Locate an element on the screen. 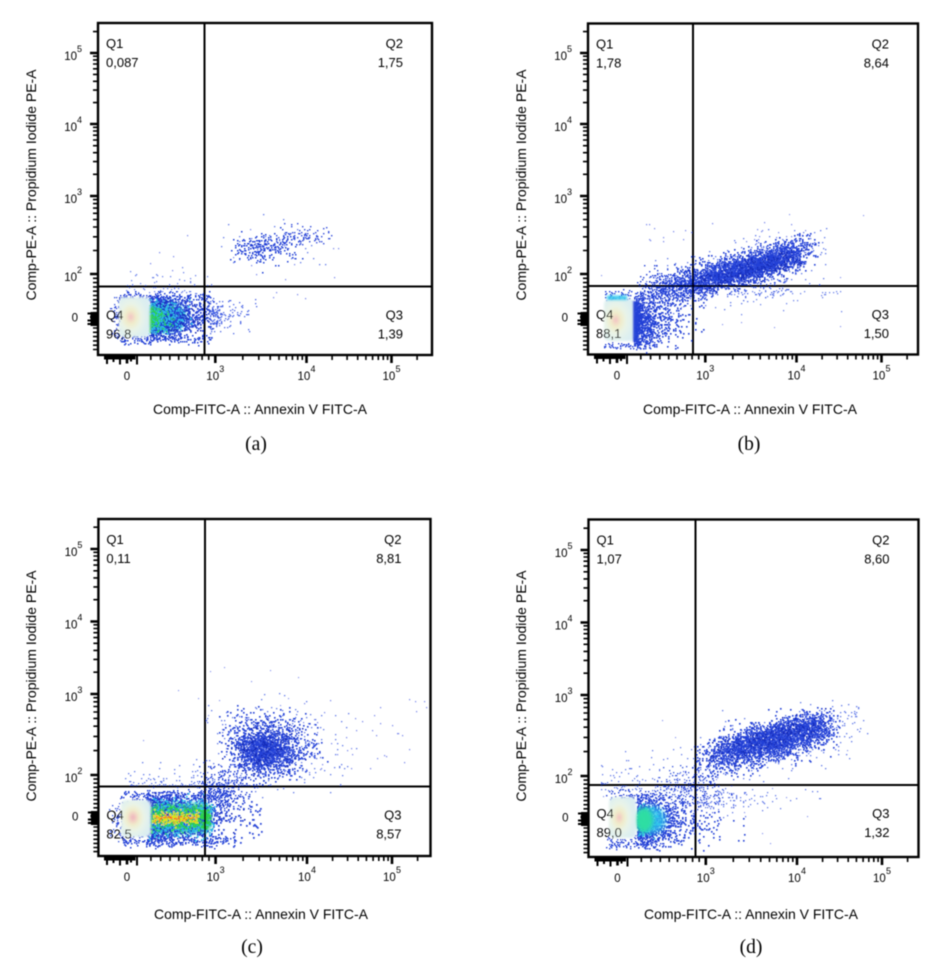 The height and width of the screenshot is (969, 937). svg-text: (c) is located at coordinates (252, 947).